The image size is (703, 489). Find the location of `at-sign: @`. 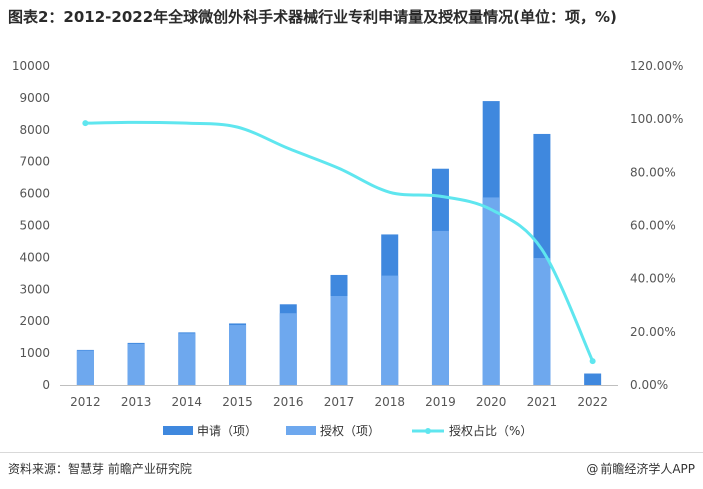

at-sign: @ is located at coordinates (592, 469).